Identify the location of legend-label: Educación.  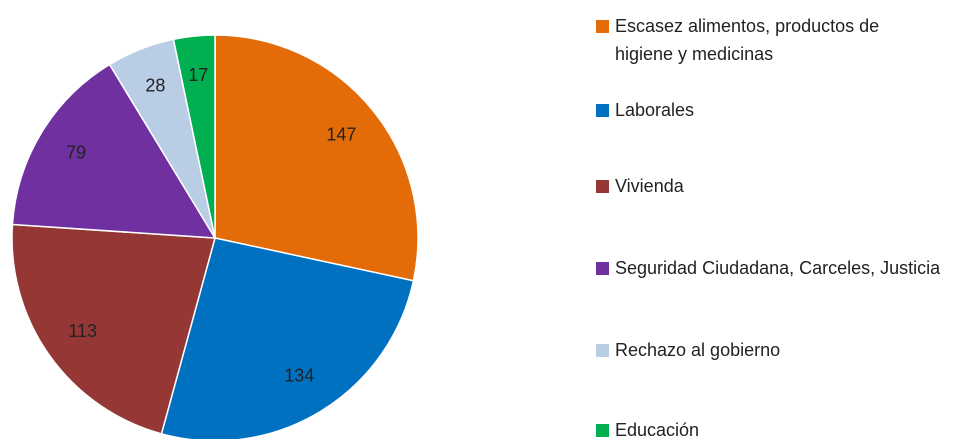
(657, 429).